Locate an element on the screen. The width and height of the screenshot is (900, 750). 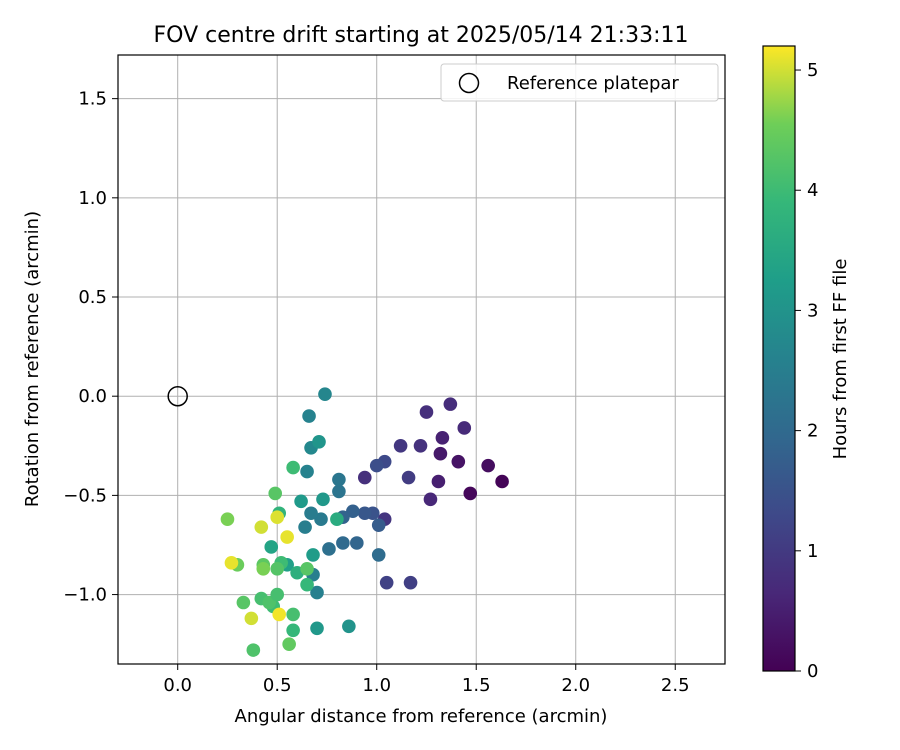
legend-box is located at coordinates (579, 82).